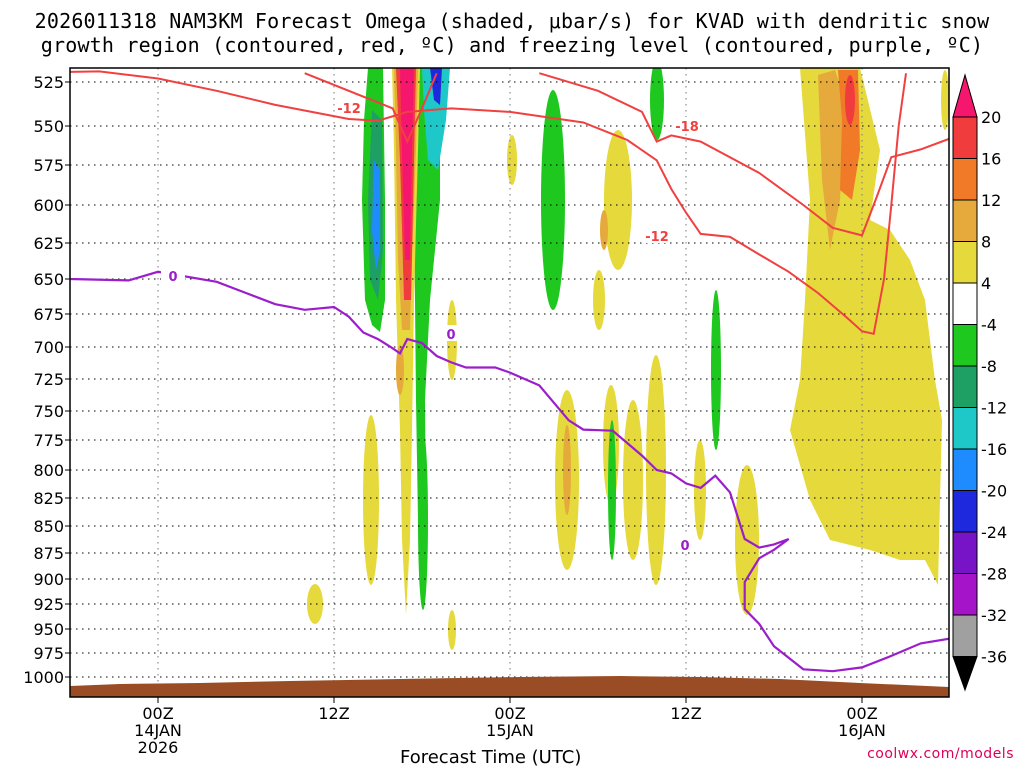 This screenshot has height=768, width=1024. What do you see at coordinates (48, 279) in the screenshot?
I see `y-tick-label: 650` at bounding box center [48, 279].